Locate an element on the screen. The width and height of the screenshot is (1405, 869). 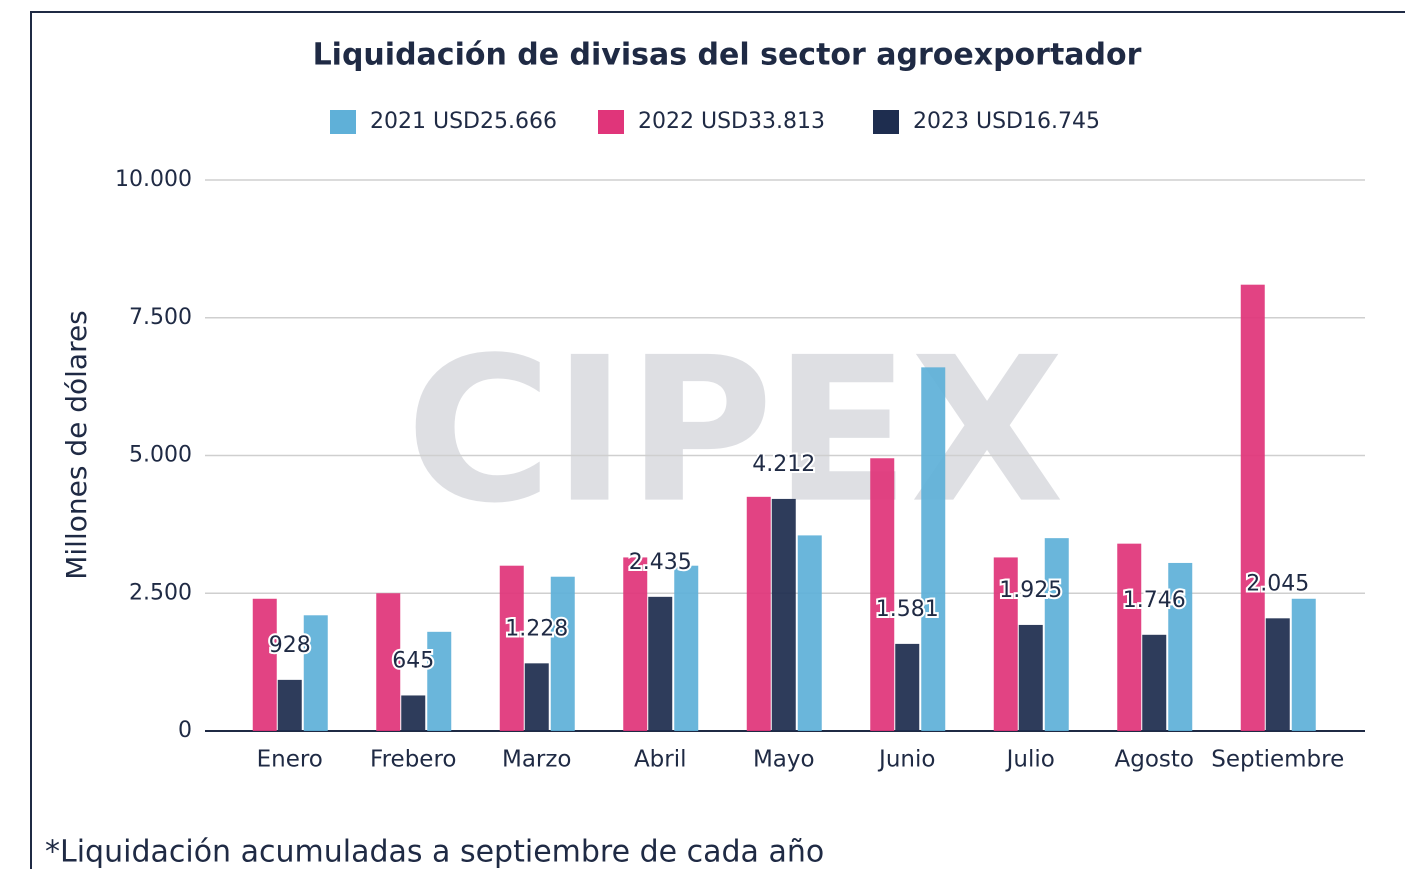
x-tick-label: Abril is located at coordinates (660, 760).